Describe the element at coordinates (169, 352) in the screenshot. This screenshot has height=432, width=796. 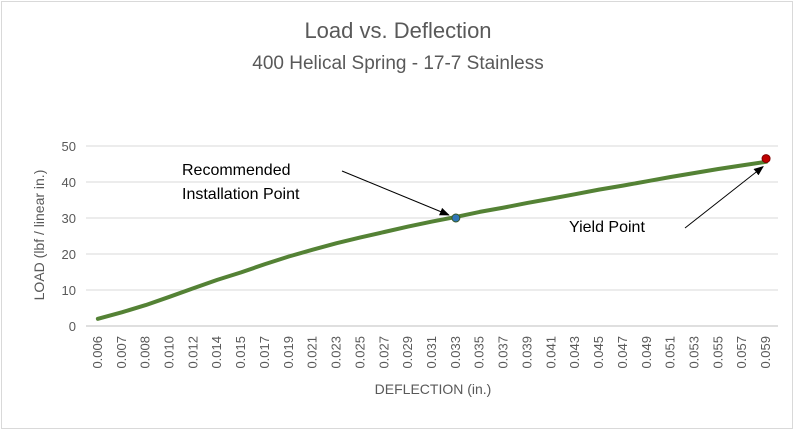
I see `x-tick-label: 0.010` at that location.